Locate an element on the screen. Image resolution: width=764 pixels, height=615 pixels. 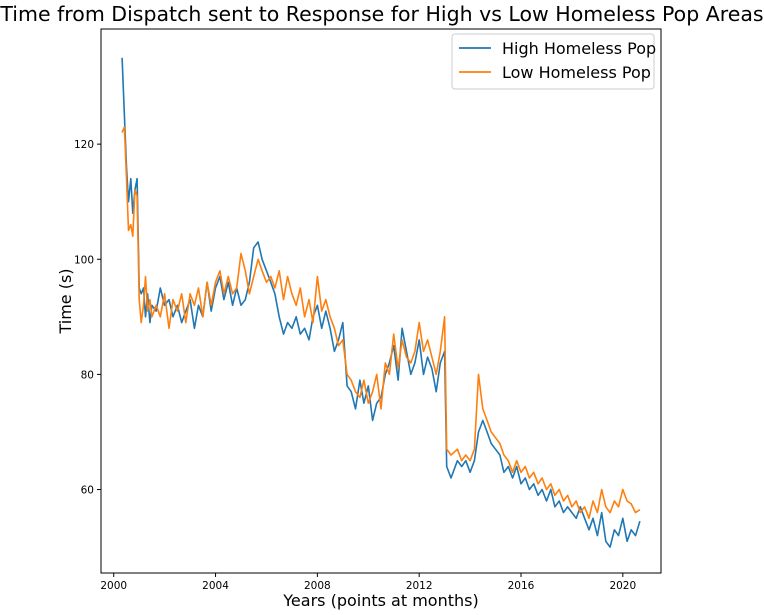
x-axis-label: Years (points at months) is located at coordinates (380, 600).